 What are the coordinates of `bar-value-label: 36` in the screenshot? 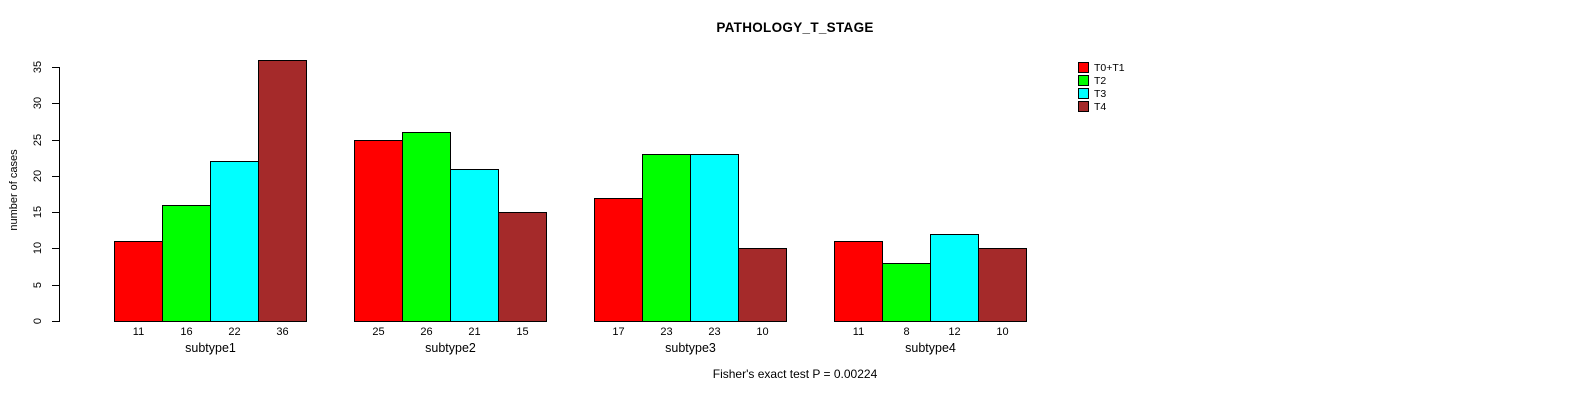 It's located at (282, 332).